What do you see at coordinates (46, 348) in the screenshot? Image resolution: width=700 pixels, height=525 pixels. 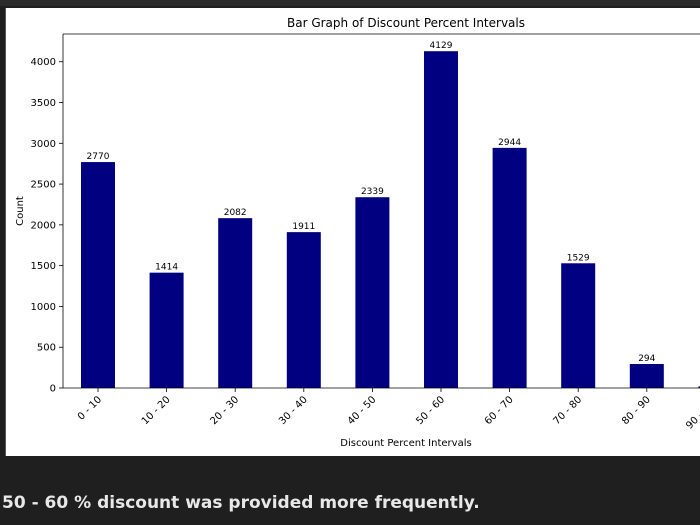 I see `y-tick-label: 500` at bounding box center [46, 348].